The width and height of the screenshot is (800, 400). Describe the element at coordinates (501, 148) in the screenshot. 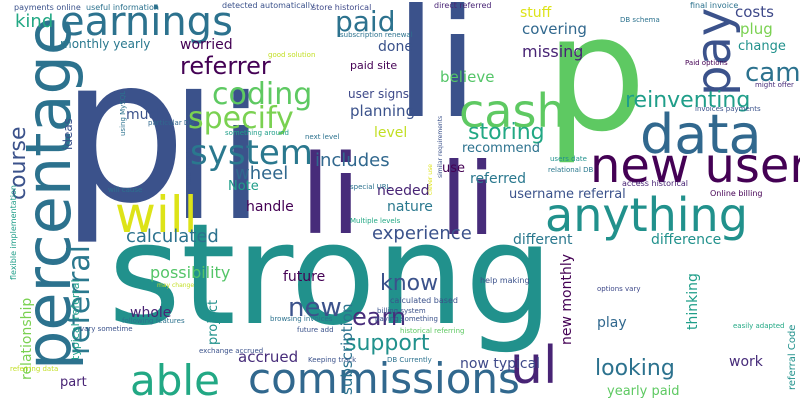

I see `word-recommend: recommend` at that location.